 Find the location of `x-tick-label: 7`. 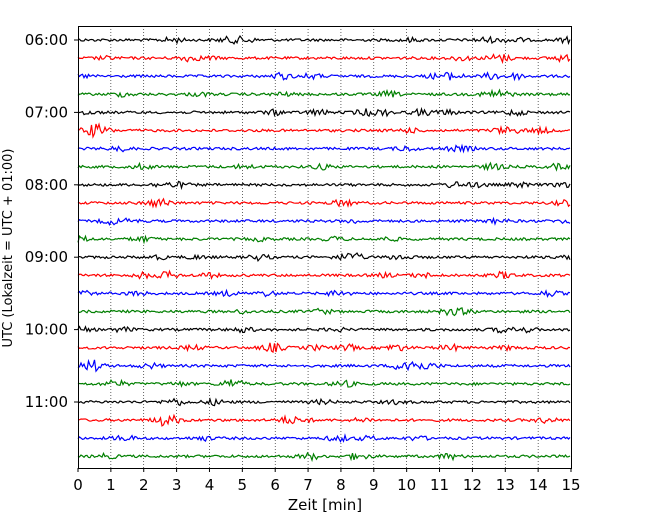

x-tick-label: 7 is located at coordinates (308, 485).